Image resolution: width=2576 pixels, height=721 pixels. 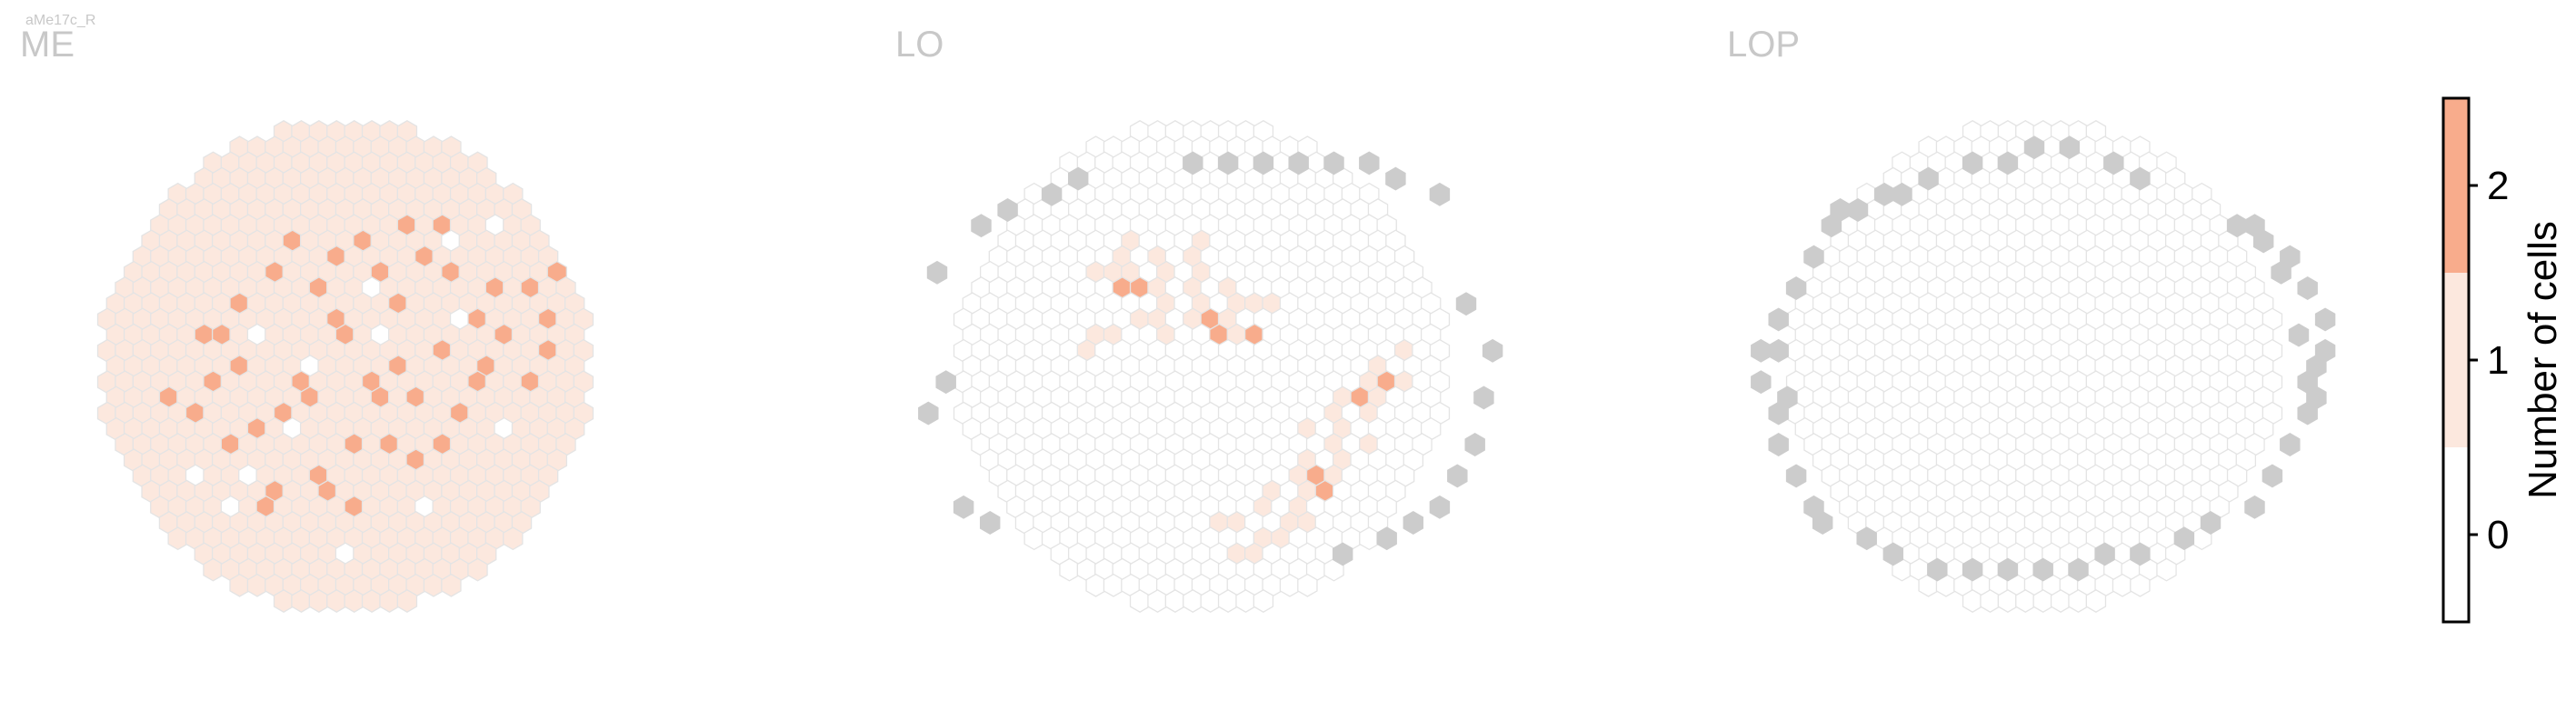 What do you see at coordinates (2498, 186) in the screenshot?
I see `colorbar-tick-label-2: 2` at bounding box center [2498, 186].